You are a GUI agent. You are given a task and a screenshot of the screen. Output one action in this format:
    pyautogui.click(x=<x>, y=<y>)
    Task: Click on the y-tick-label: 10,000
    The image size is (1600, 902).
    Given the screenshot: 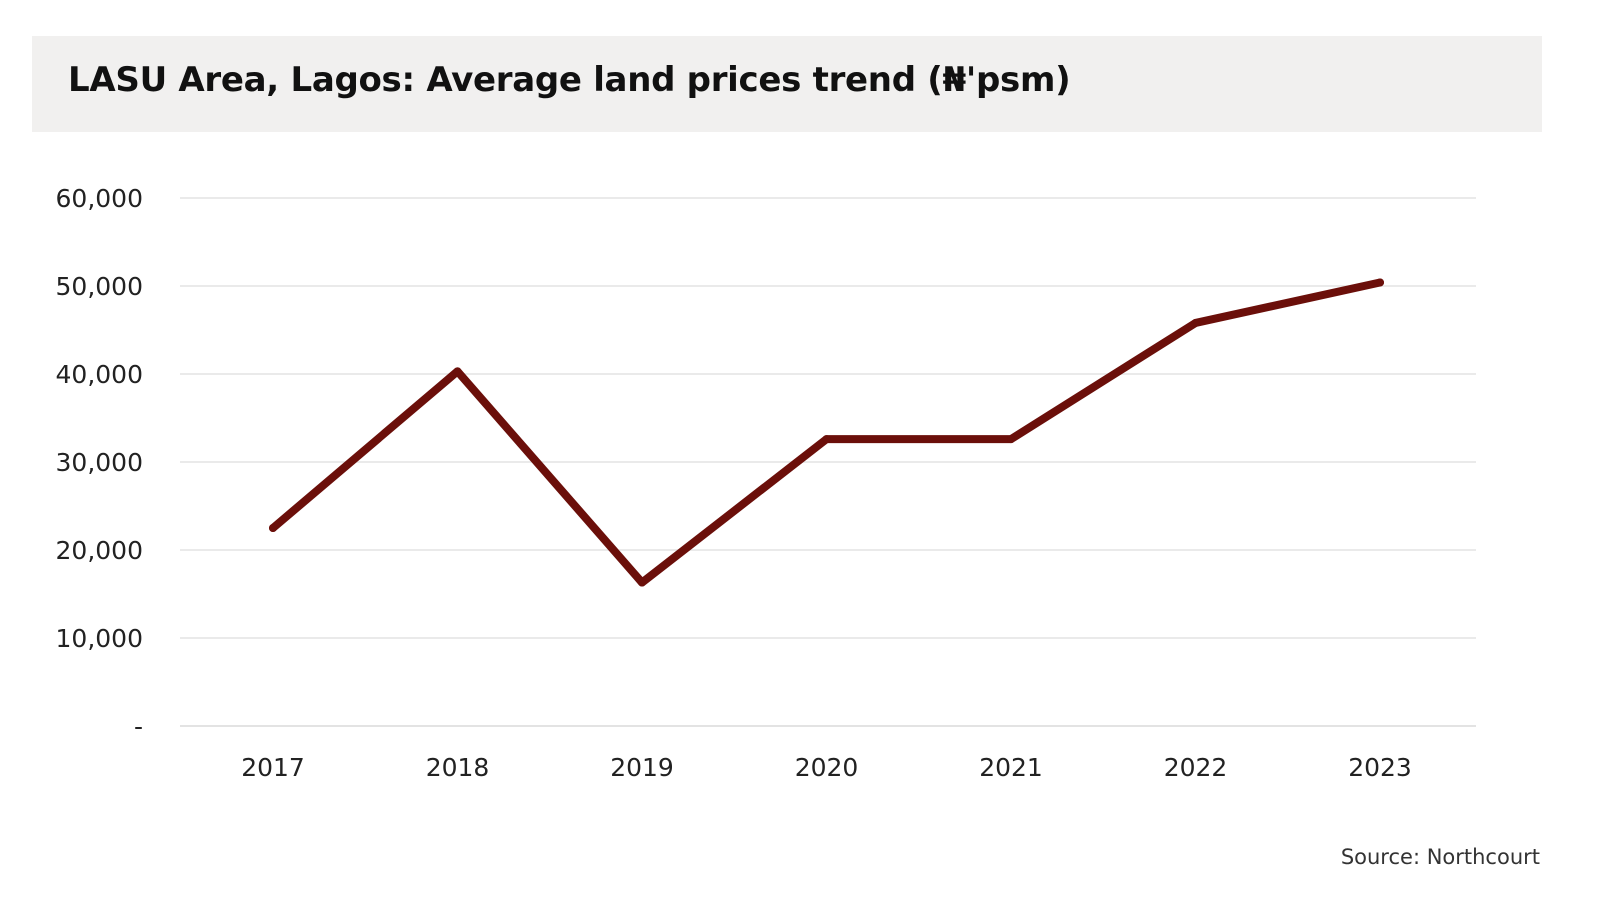 What is the action you would take?
    pyautogui.click(x=99, y=638)
    